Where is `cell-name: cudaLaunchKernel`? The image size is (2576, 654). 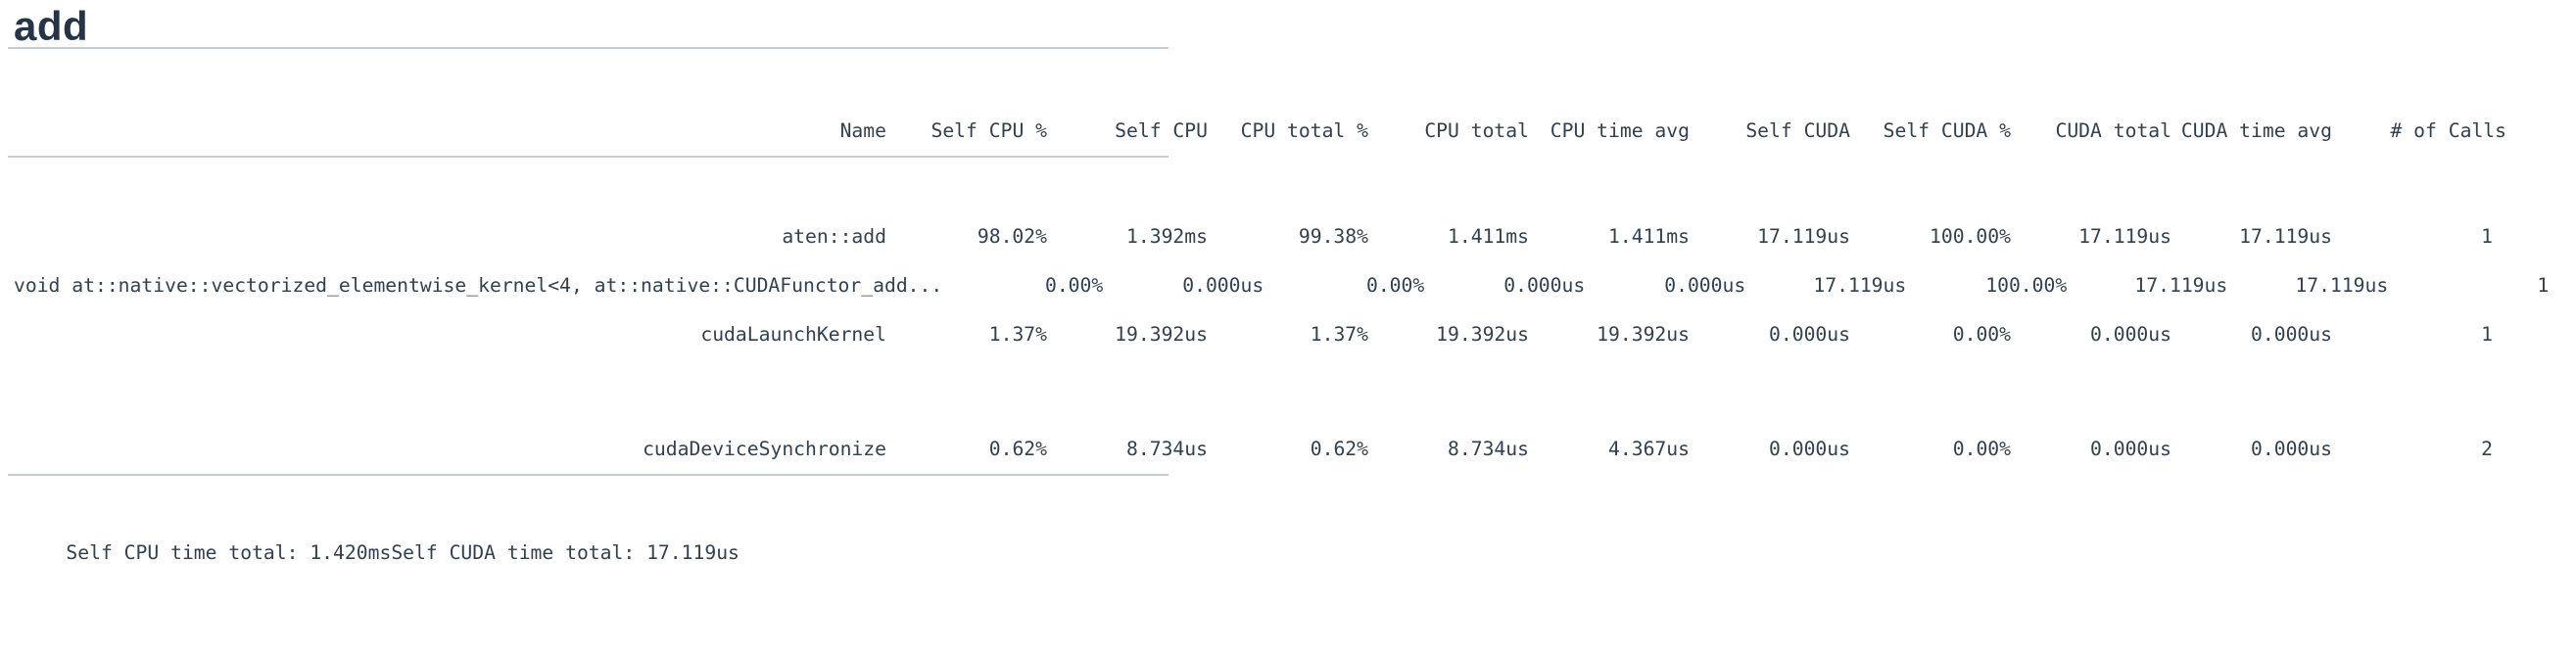
cell-name: cudaLaunchKernel is located at coordinates (793, 334).